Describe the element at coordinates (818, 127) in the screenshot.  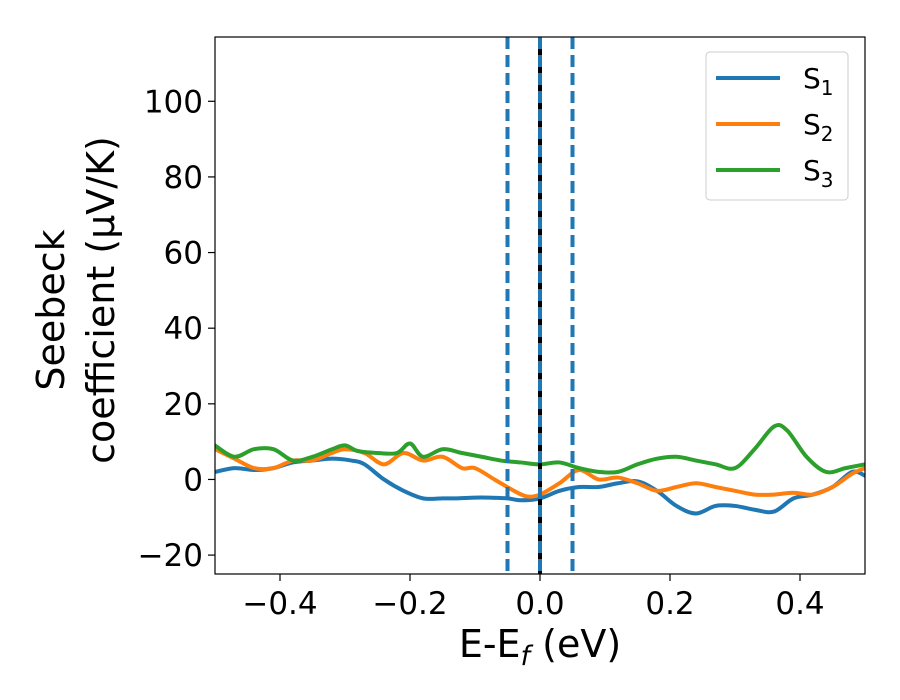
I see `legend-label-s2: S2` at that location.